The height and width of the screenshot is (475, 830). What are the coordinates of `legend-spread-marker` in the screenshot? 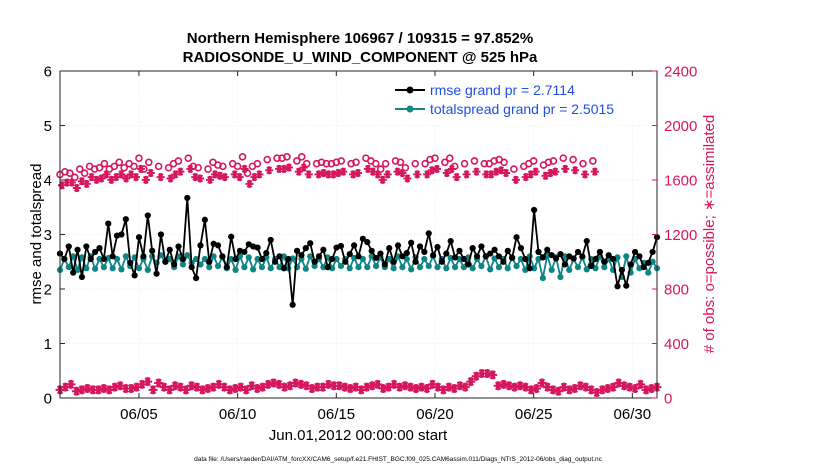 It's located at (410, 109).